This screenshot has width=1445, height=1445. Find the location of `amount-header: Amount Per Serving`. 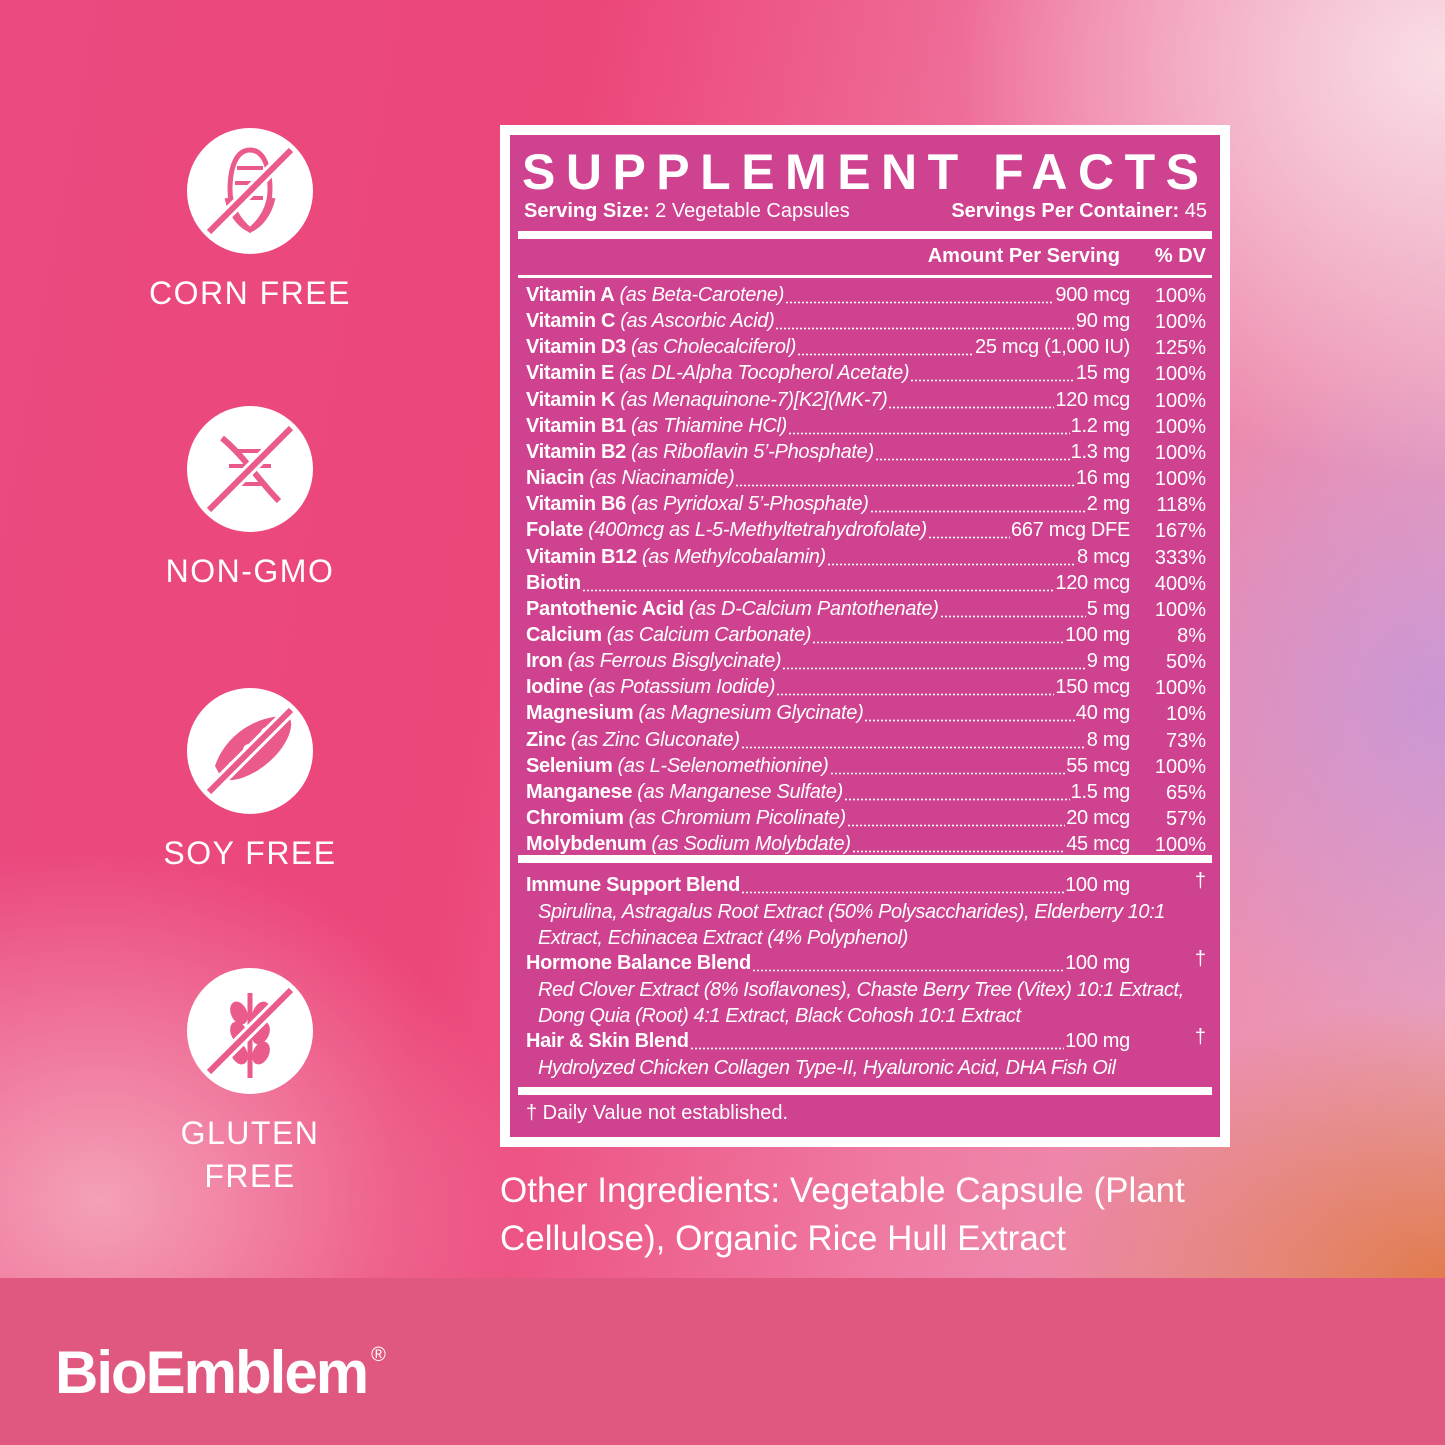

amount-header: Amount Per Serving is located at coordinates (1023, 256).